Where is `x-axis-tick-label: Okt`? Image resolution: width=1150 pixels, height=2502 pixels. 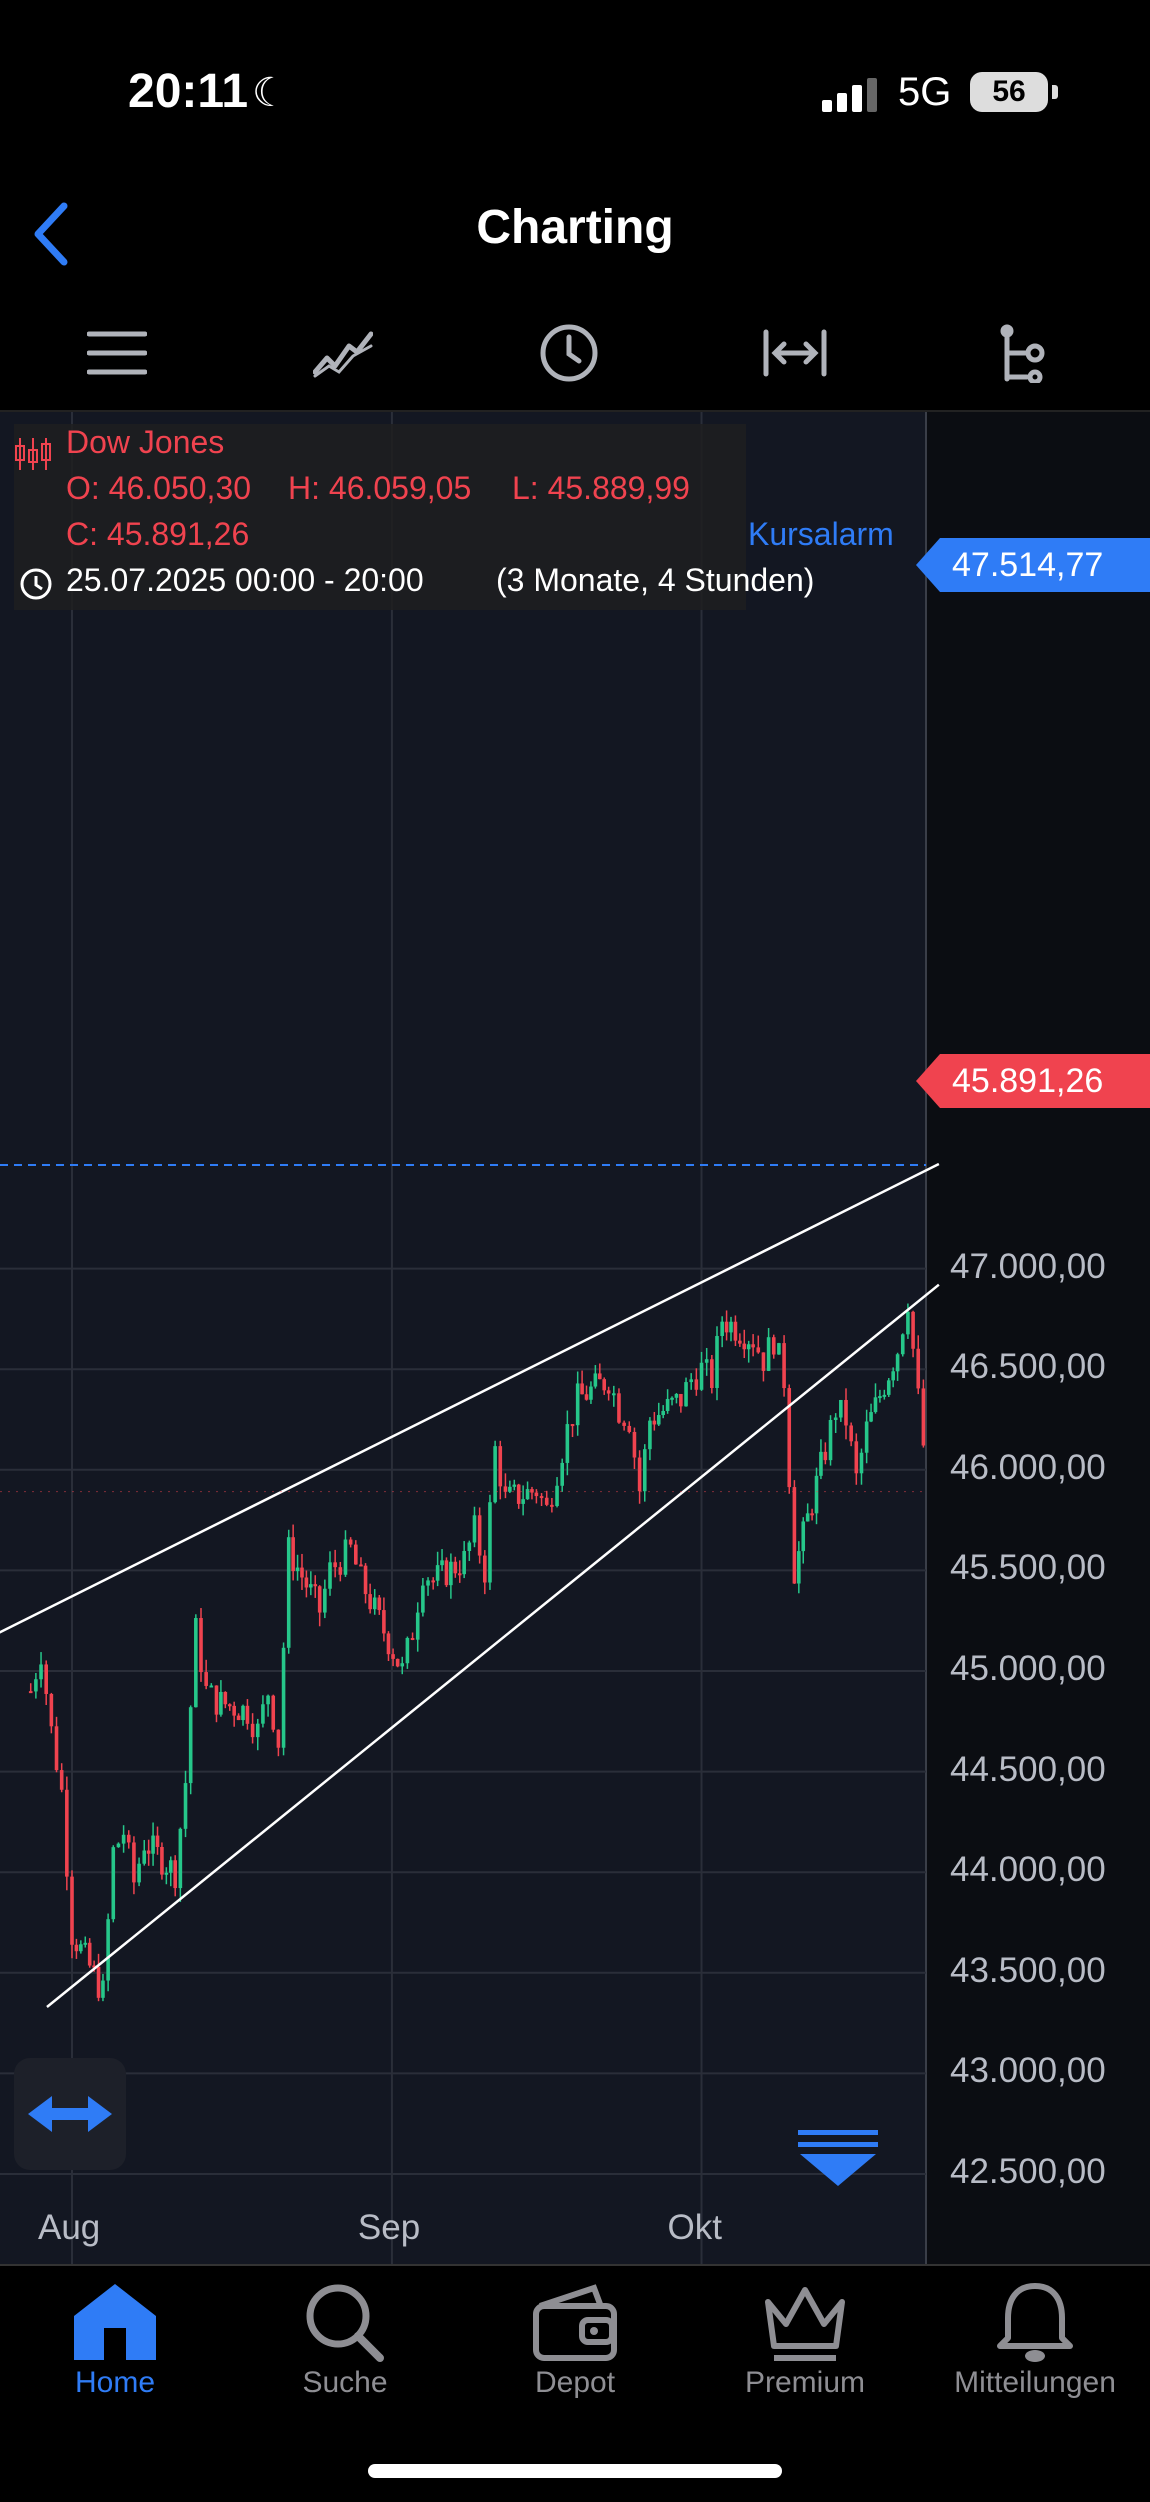
x-axis-tick-label: Okt is located at coordinates (694, 2227).